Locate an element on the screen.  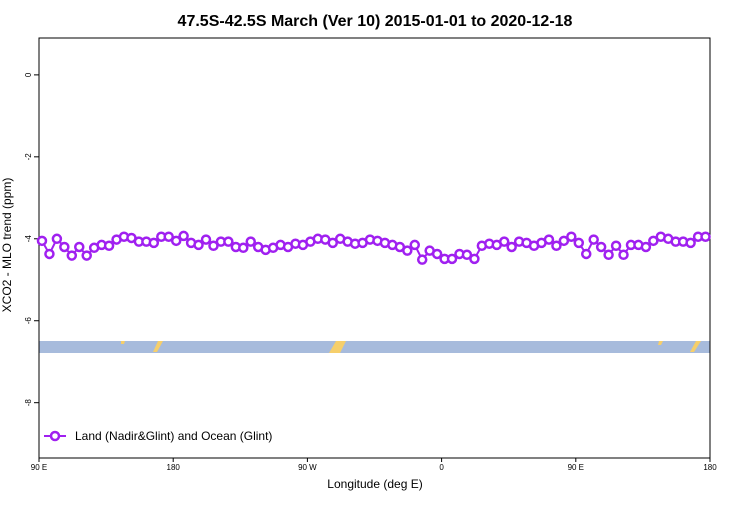
y-axis-label: XCO2 - MLO trend (ppm) is located at coordinates (7, 245).